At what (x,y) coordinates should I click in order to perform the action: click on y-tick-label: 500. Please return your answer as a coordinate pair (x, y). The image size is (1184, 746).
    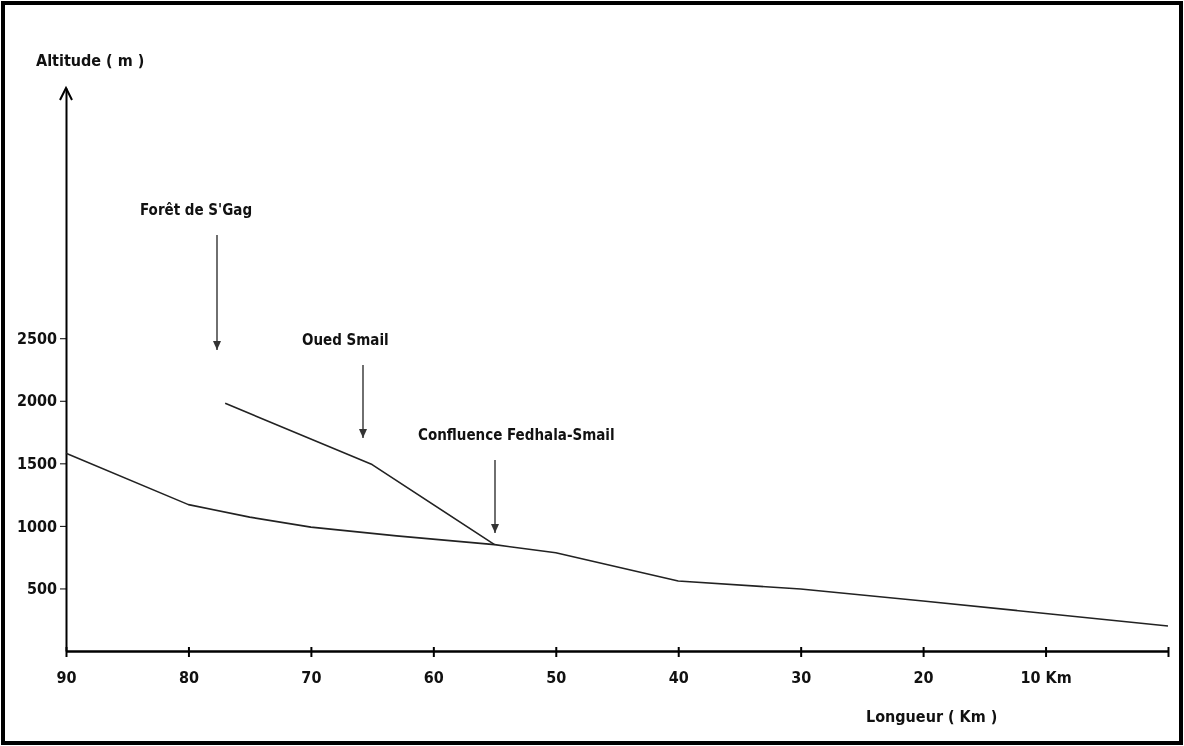
    Looking at the image, I should click on (41, 589).